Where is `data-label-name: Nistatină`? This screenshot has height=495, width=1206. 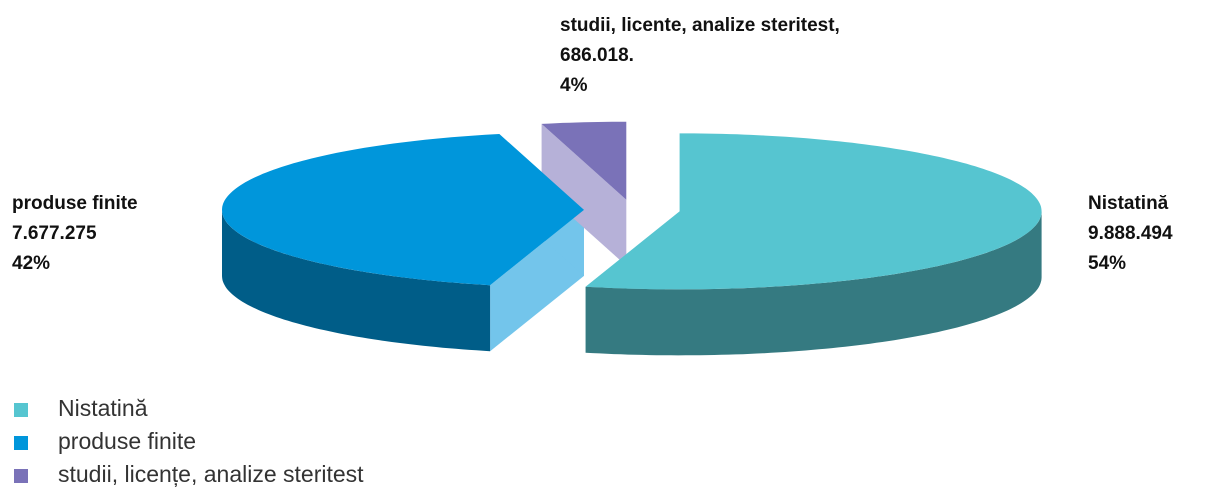 data-label-name: Nistatină is located at coordinates (1128, 203).